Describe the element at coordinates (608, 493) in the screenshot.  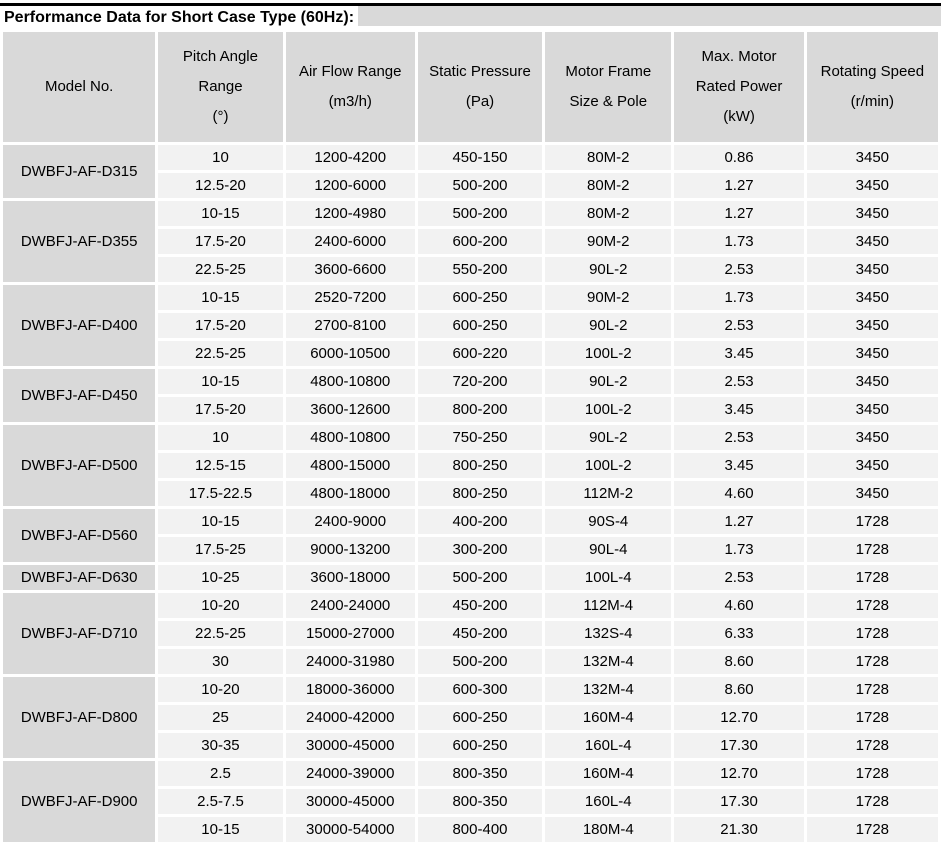
I see `data-cell: 112M-2` at that location.